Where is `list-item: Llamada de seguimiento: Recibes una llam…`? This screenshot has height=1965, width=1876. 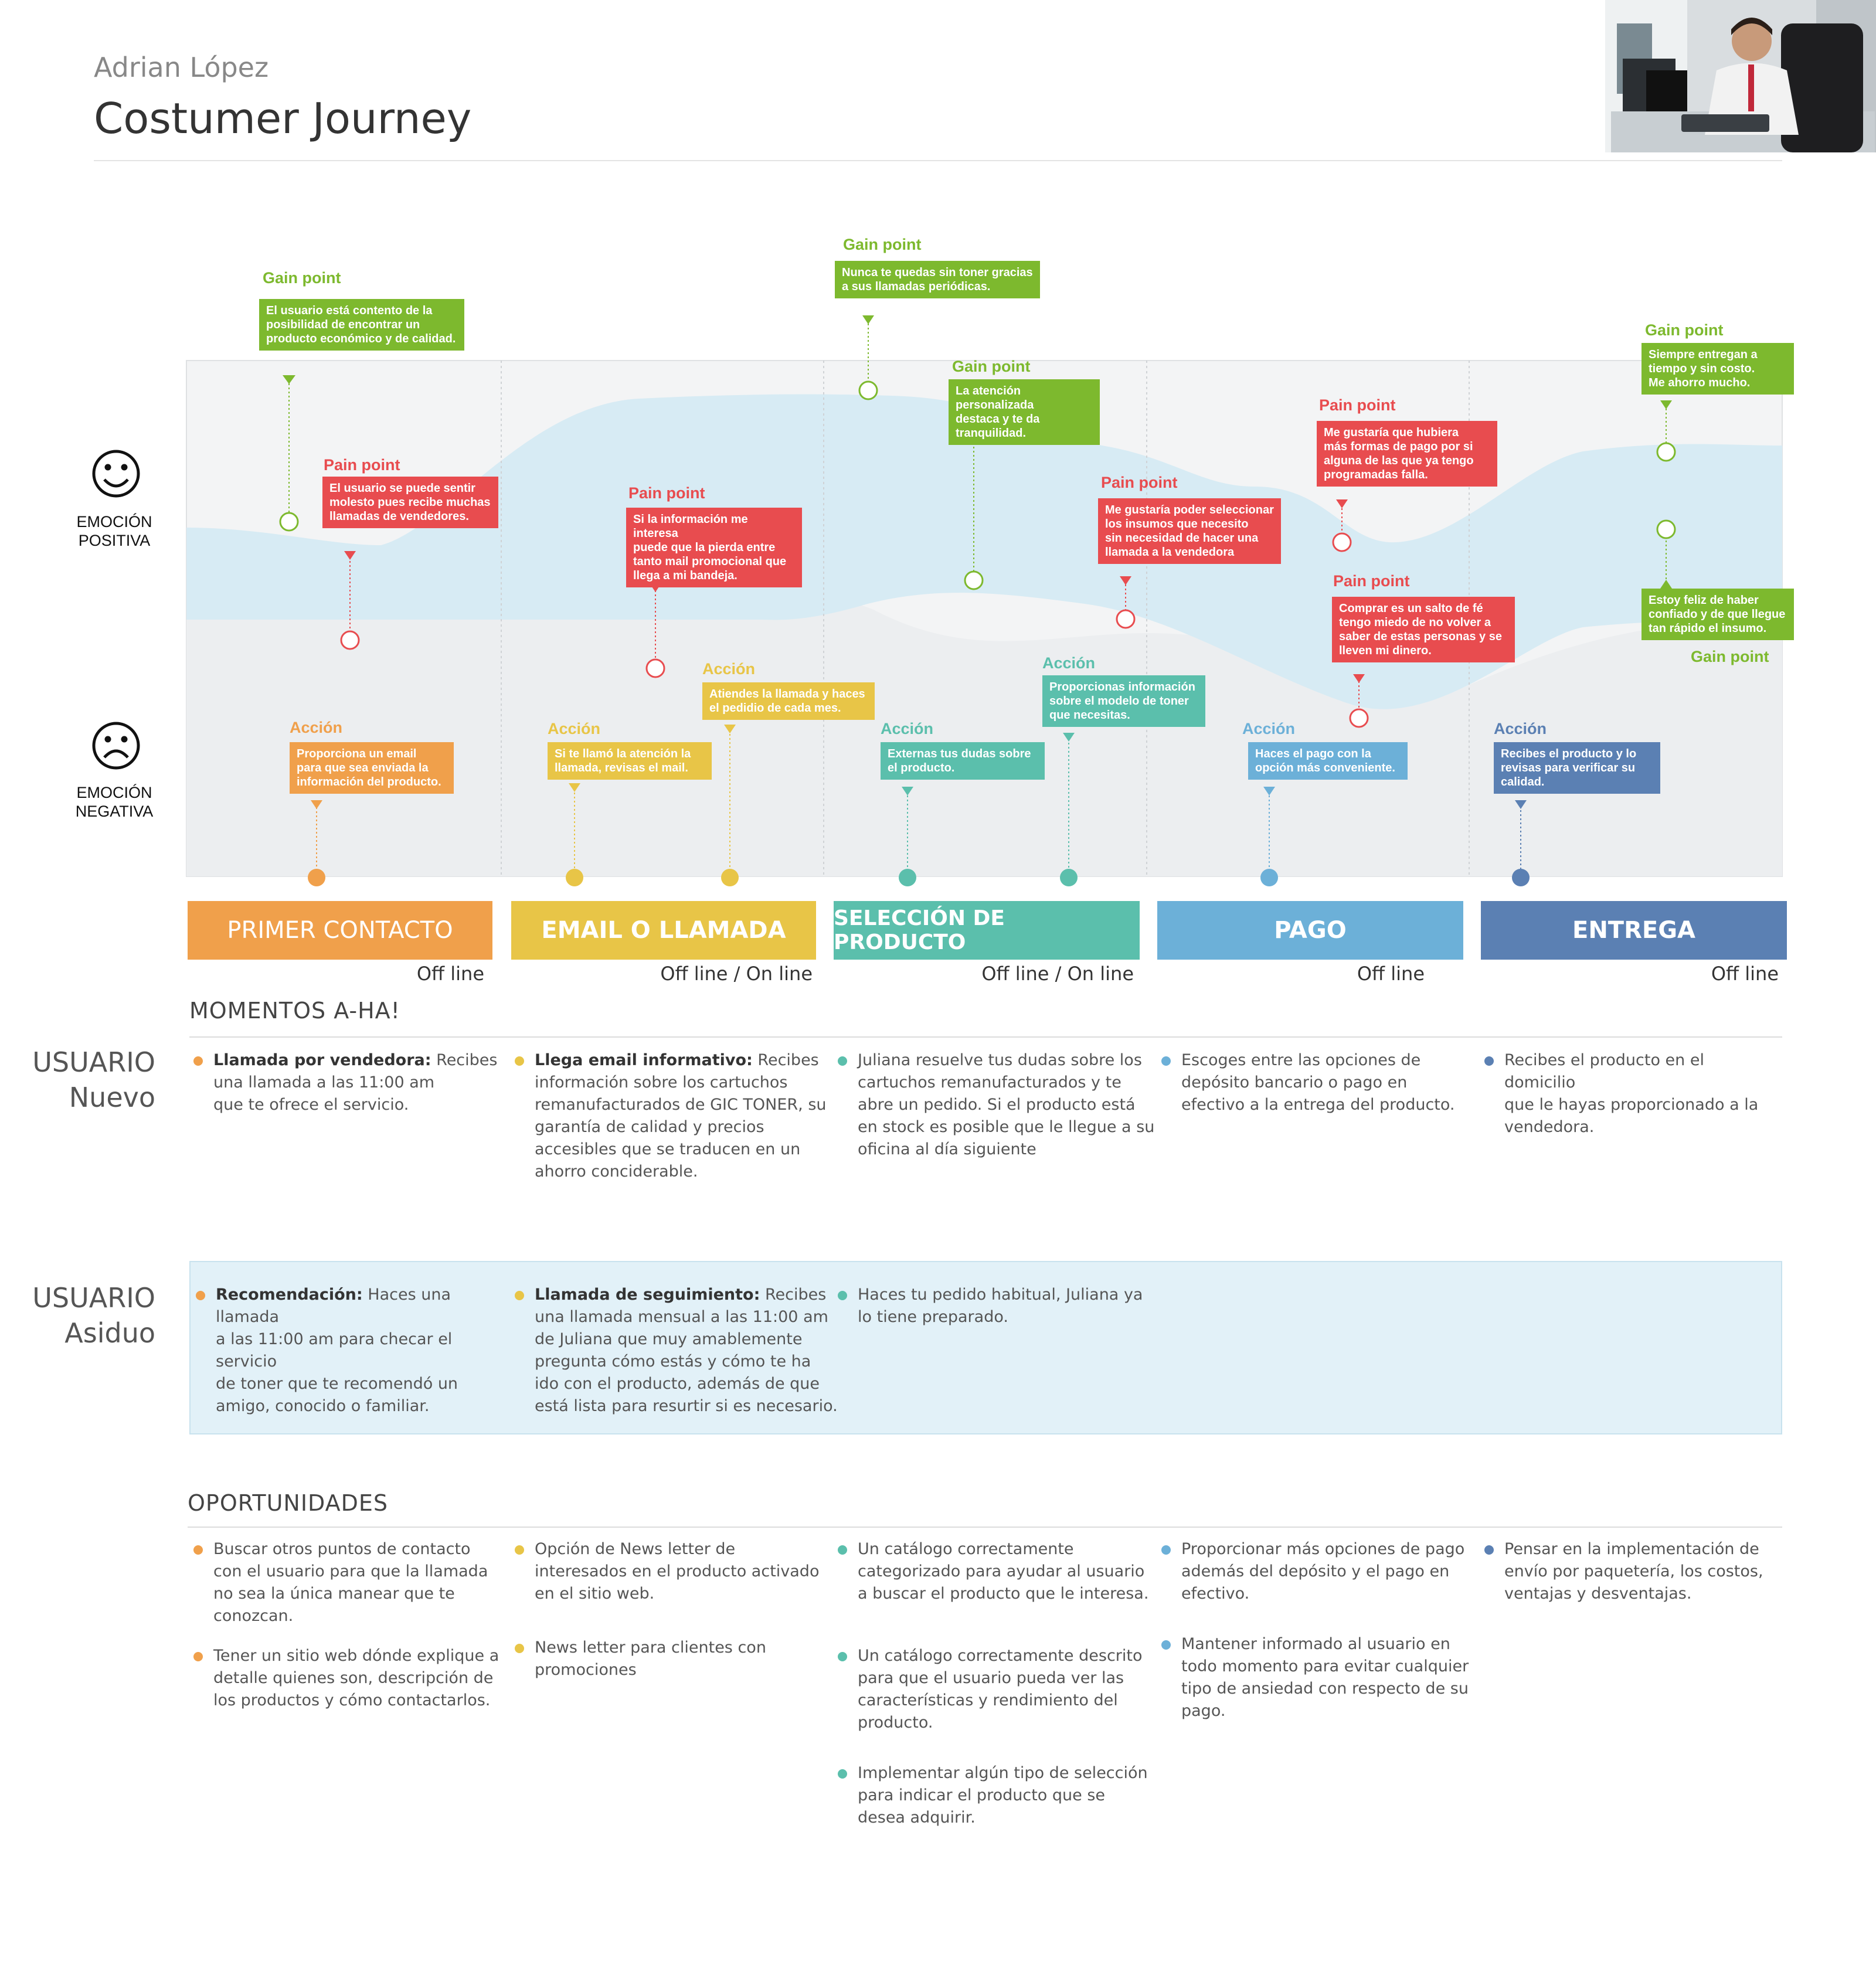
list-item: Llamada de seguimiento: Recibes una llam… is located at coordinates (677, 1350).